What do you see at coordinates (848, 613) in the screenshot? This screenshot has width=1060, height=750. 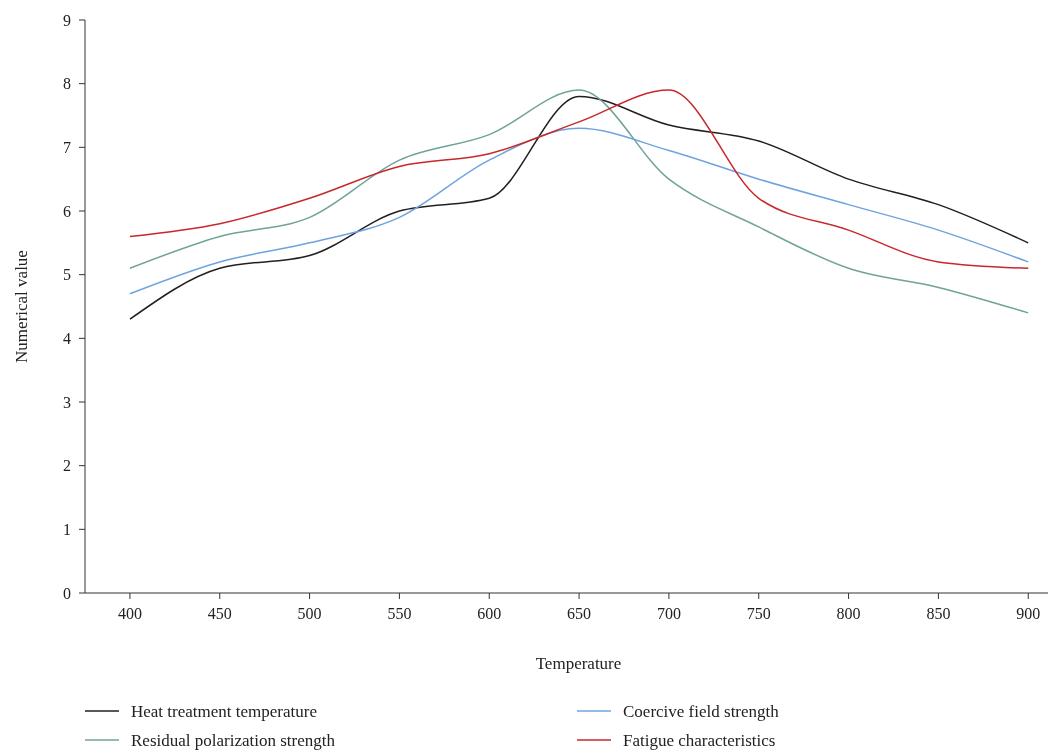 I see `x-tick-label: 800` at bounding box center [848, 613].